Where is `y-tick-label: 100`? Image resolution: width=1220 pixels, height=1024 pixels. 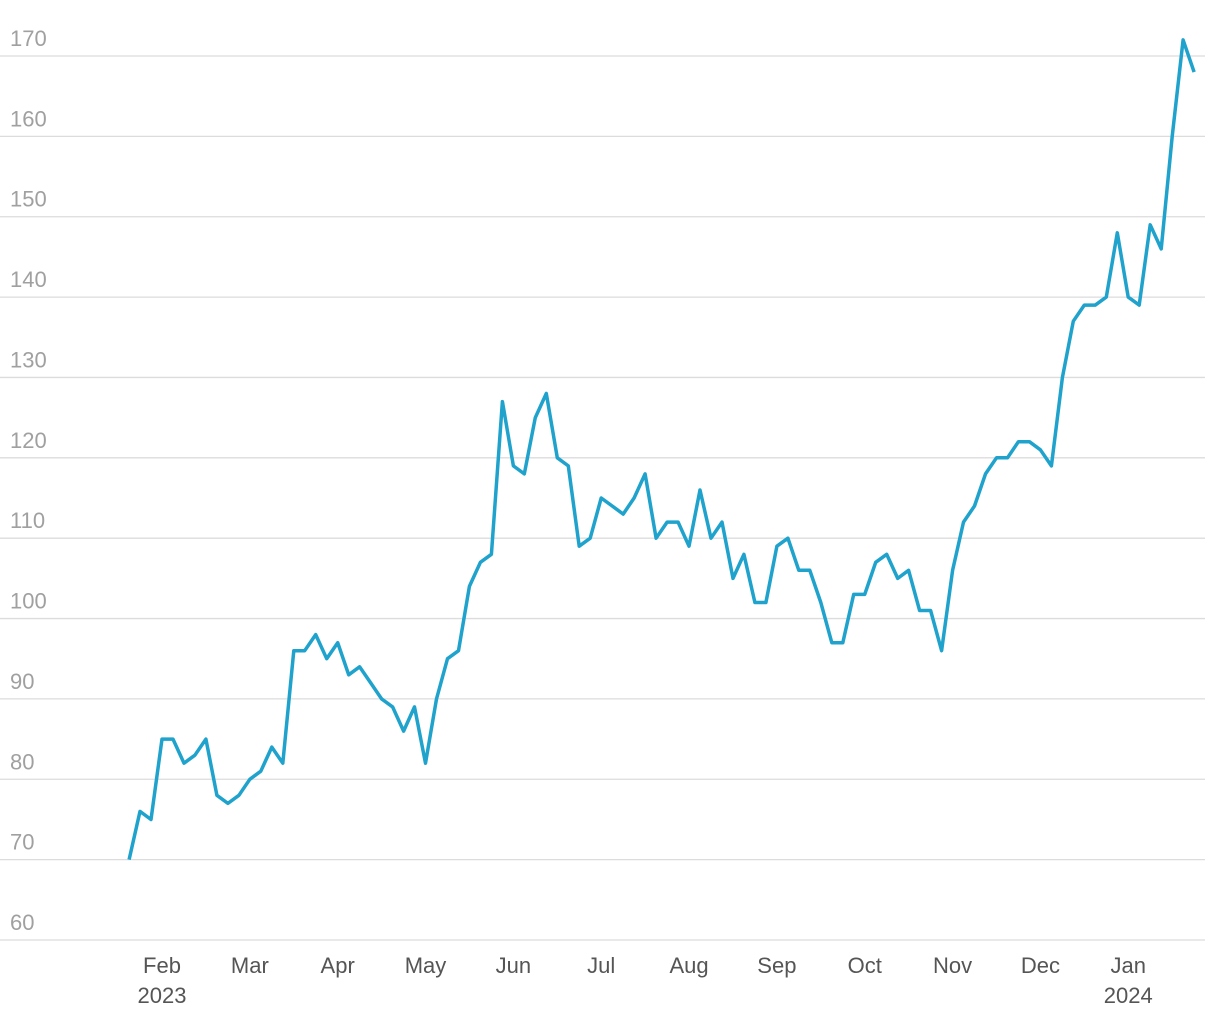
y-tick-label: 100 is located at coordinates (28, 601).